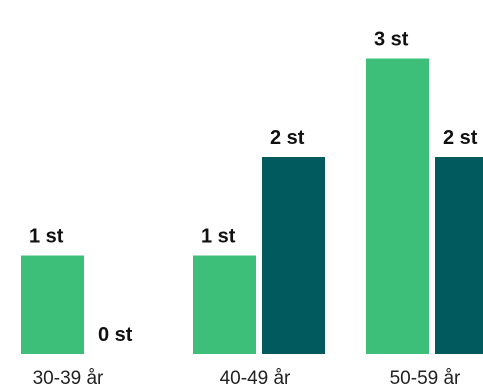  Describe the element at coordinates (218, 237) in the screenshot. I see `value-label-primary-1: 1 st` at that location.